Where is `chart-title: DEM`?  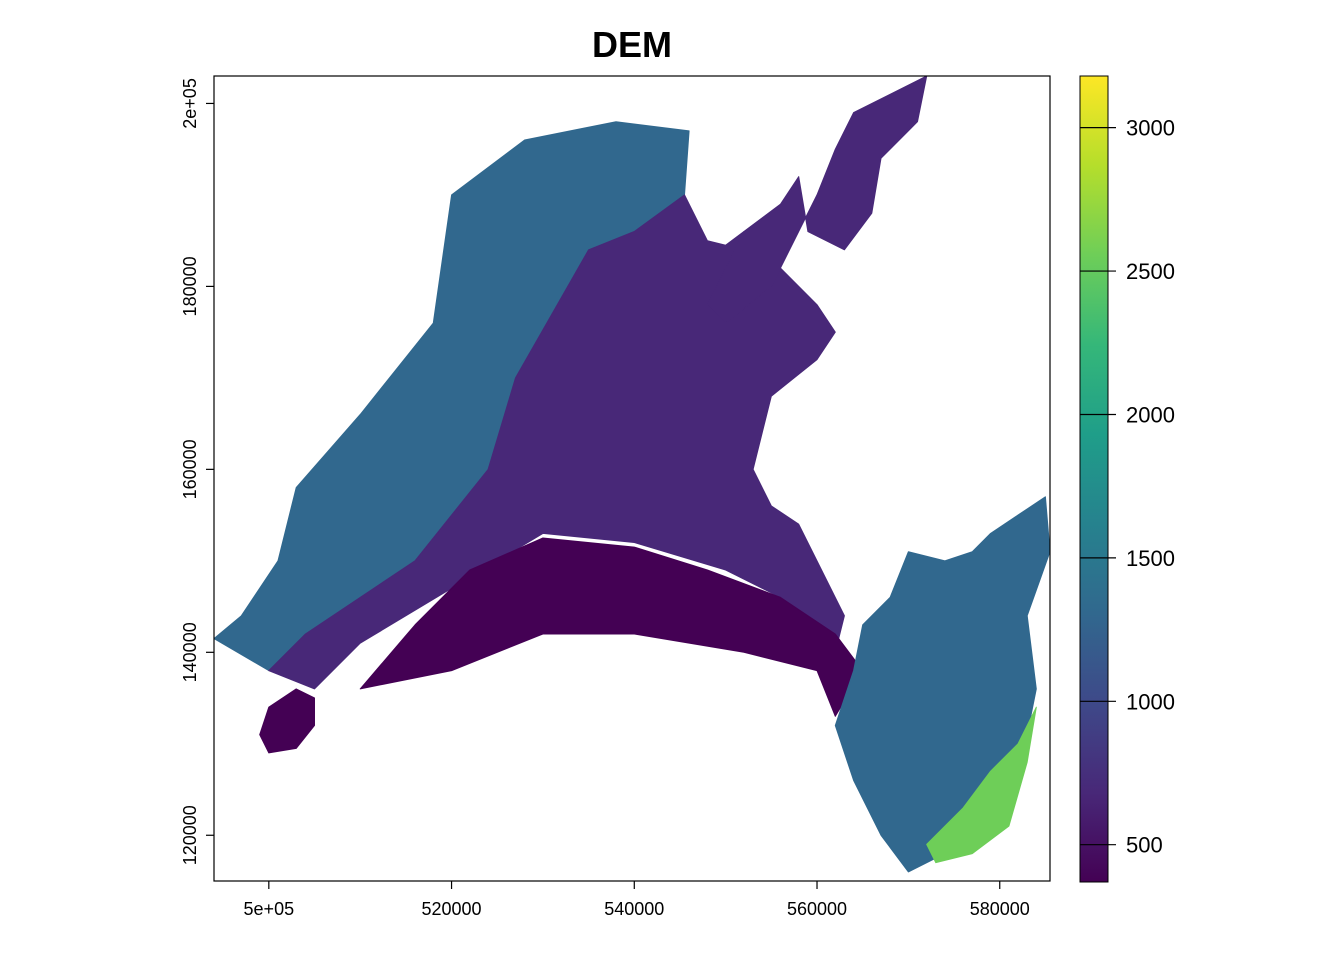
chart-title: DEM is located at coordinates (632, 44).